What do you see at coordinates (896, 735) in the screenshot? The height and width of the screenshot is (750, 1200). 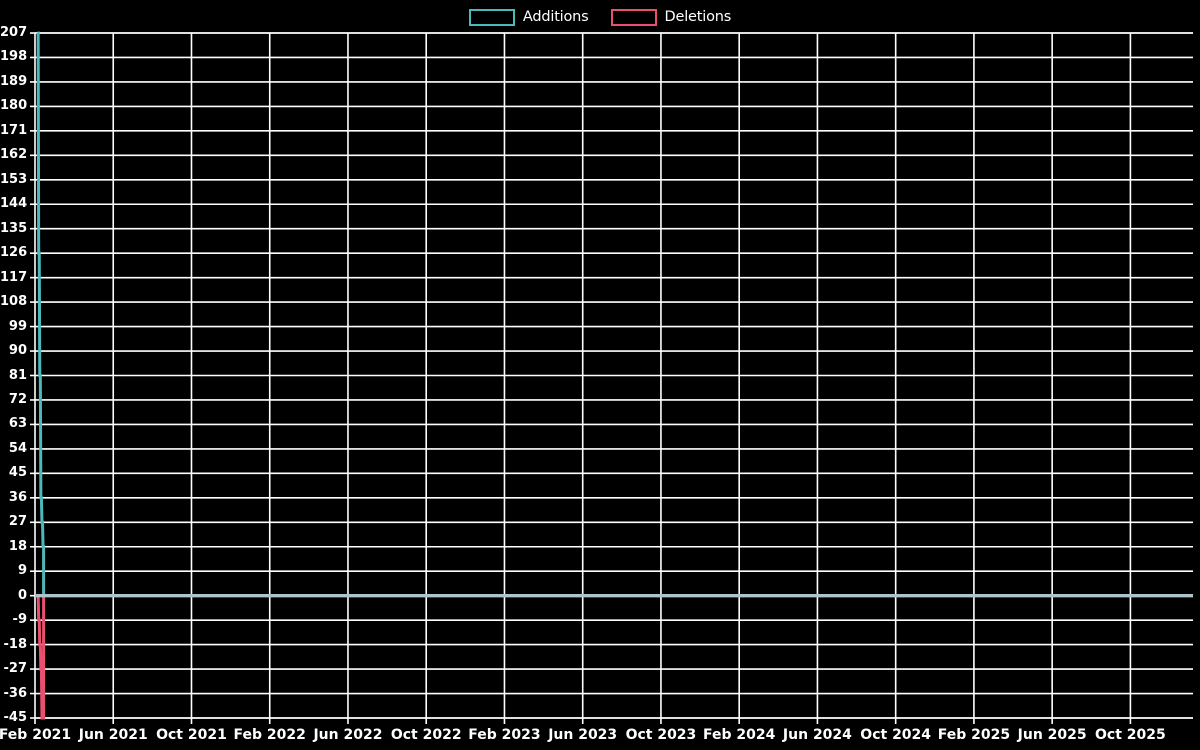 I see `x-tick-label: Oct 2024` at bounding box center [896, 735].